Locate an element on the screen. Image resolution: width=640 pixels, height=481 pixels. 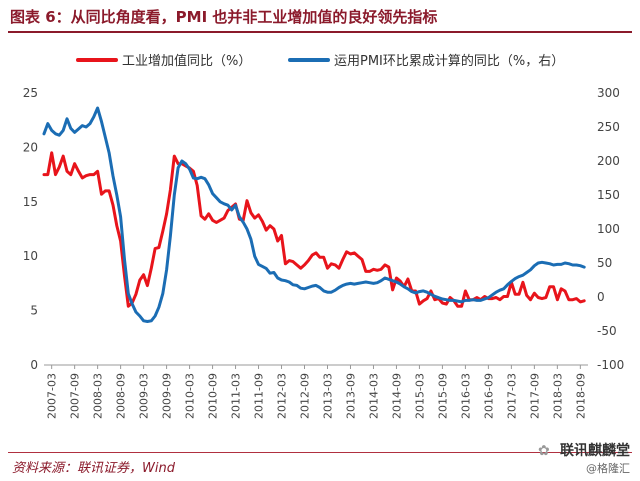
x-tick-label: 2015-09 is located at coordinates (442, 396).